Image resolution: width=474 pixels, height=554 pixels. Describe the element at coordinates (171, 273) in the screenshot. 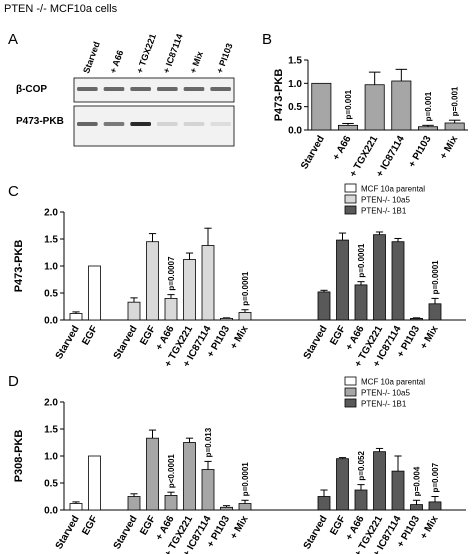

I see `p-value-annotation: p=0.0007` at that location.